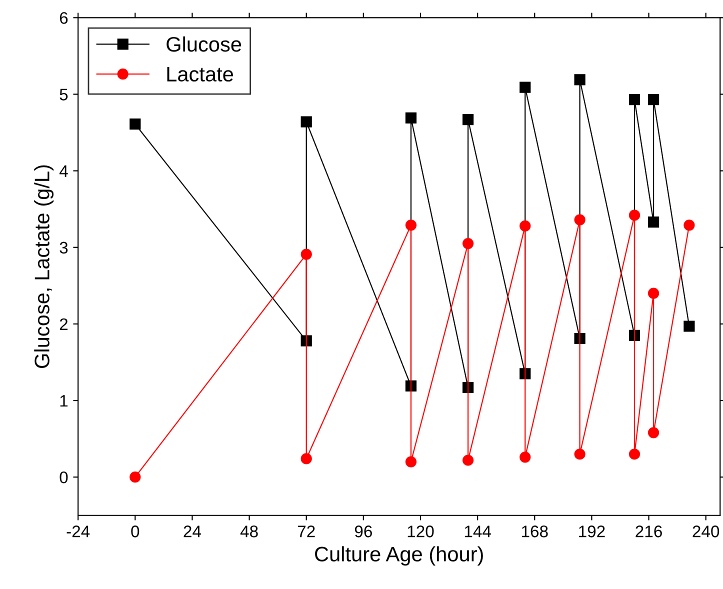 This screenshot has width=723, height=589. I want to click on y-tick-label: 1, so click(64, 401).